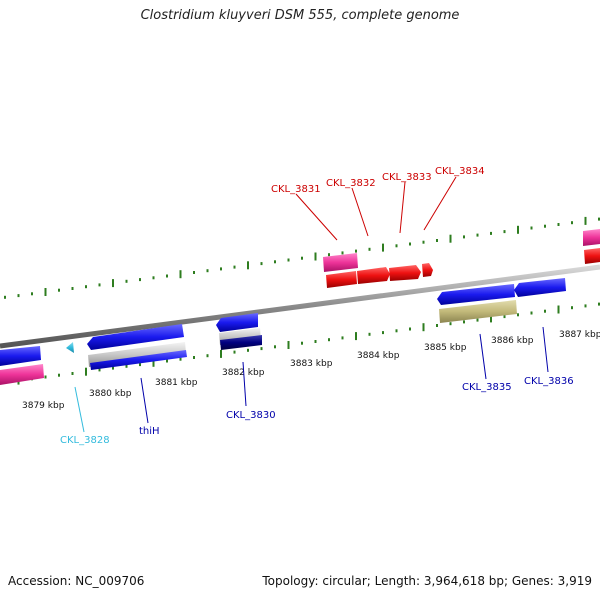 Image resolution: width=600 pixels, height=600 pixels. I want to click on gene-pink-edge, so click(591, 237).